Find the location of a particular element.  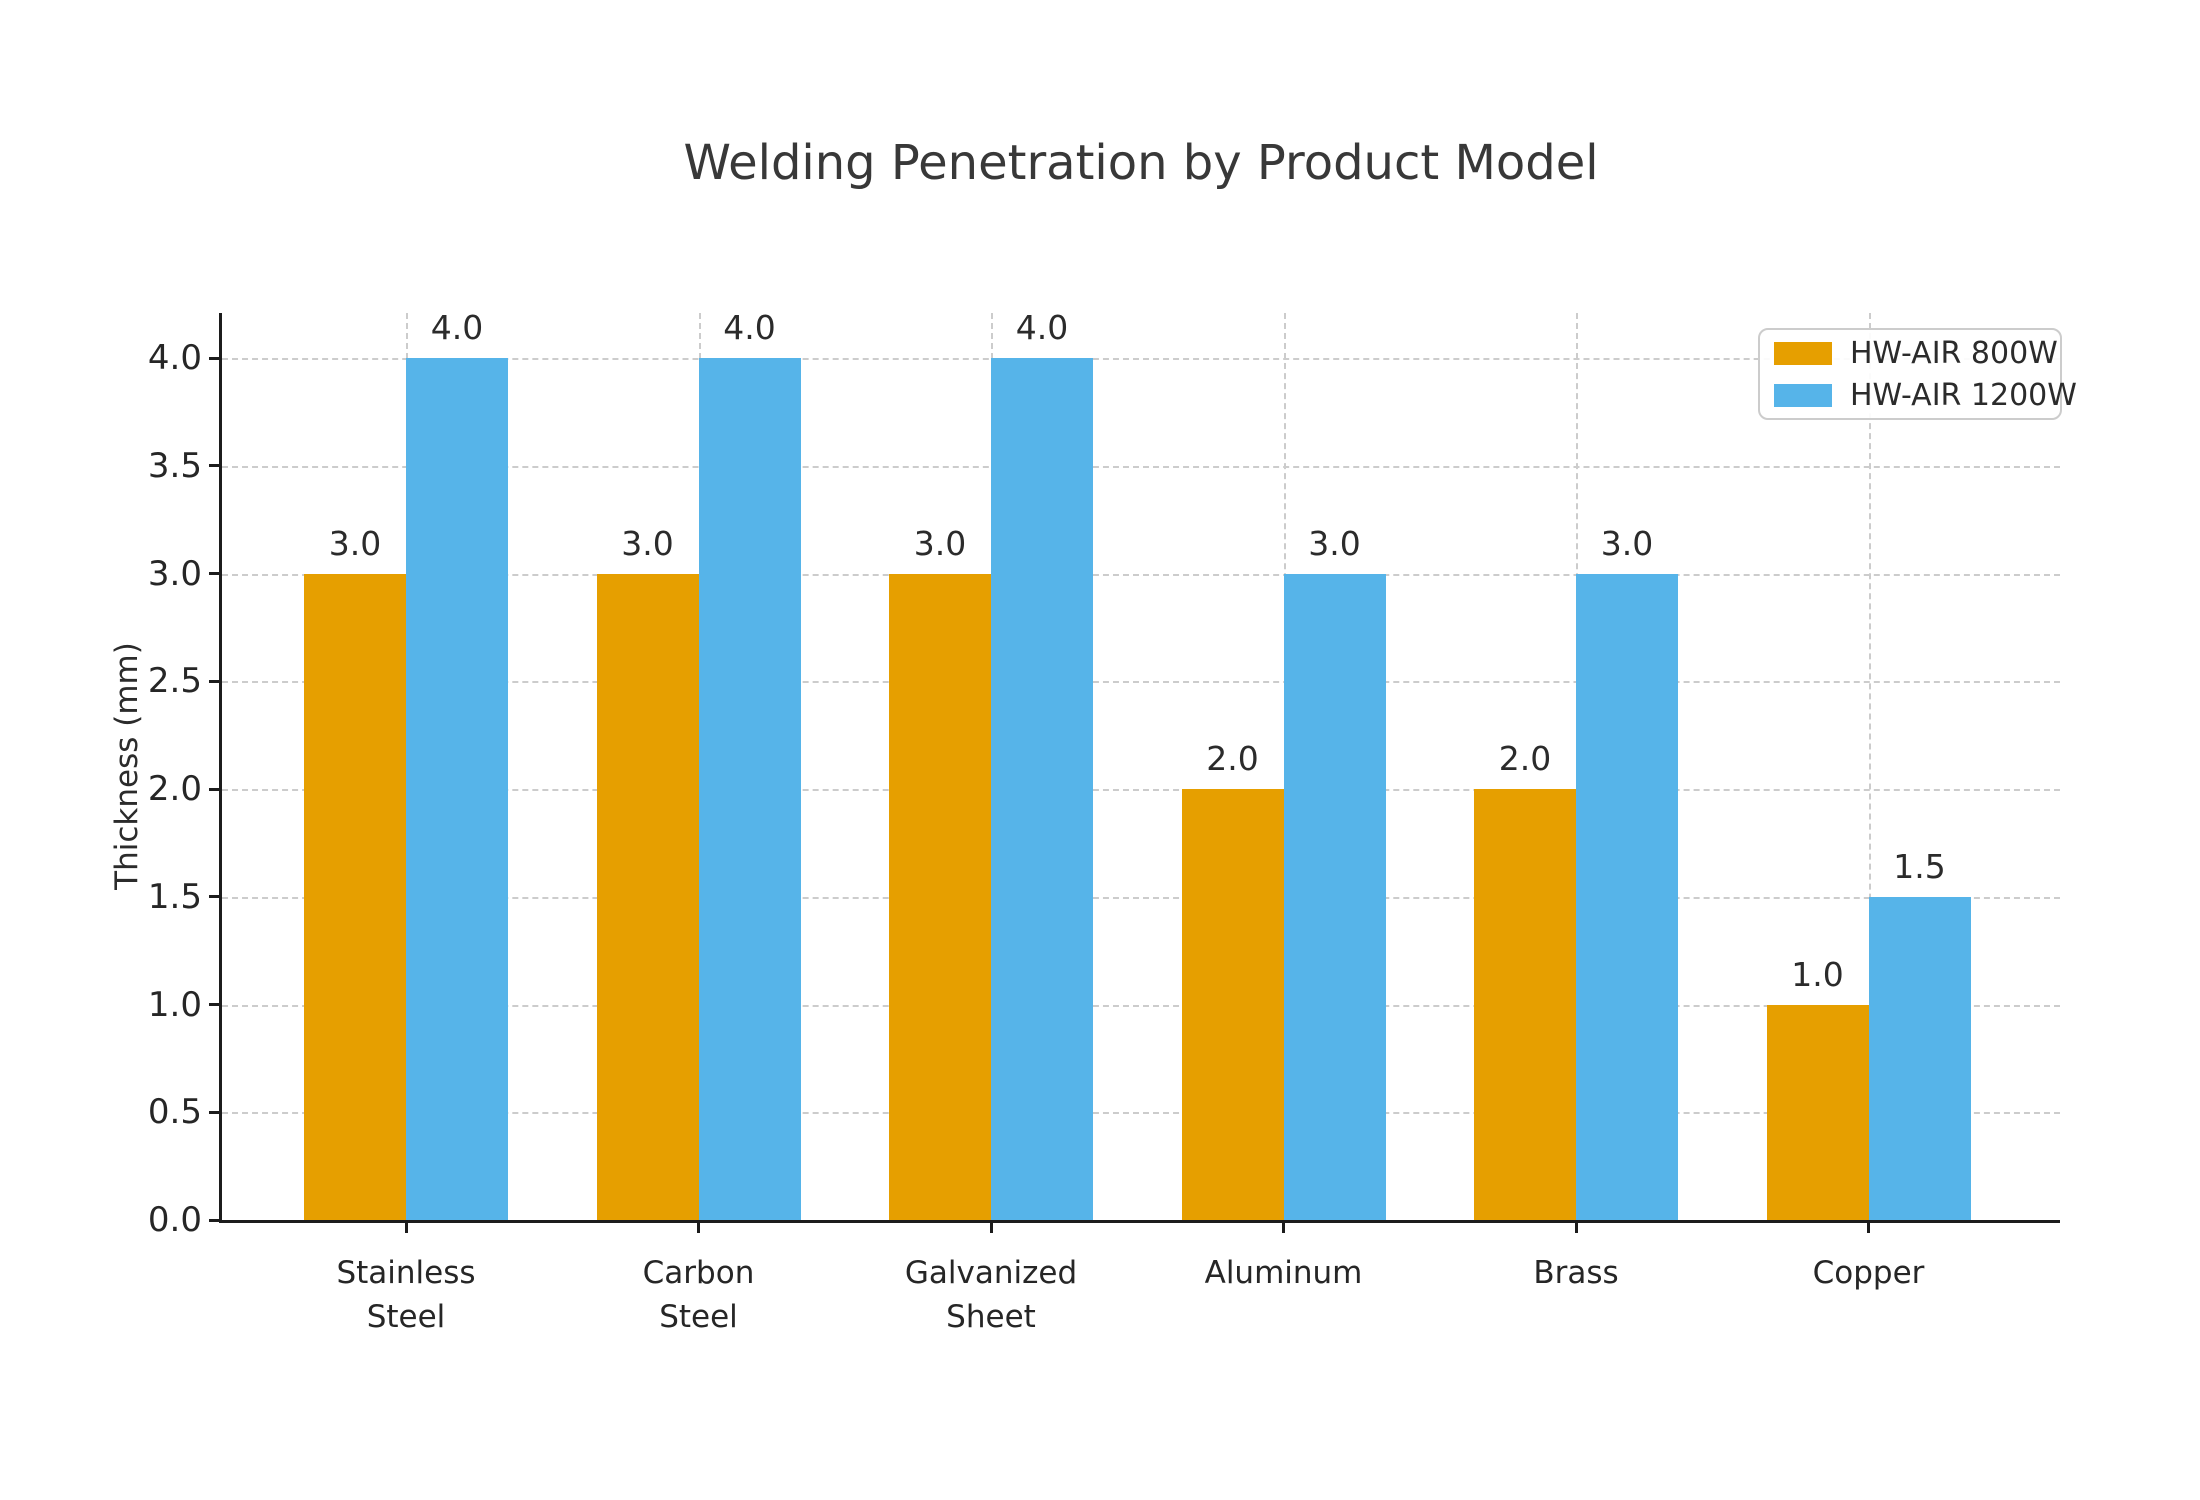

y-tick-label: 0.0 is located at coordinates (174, 1220).